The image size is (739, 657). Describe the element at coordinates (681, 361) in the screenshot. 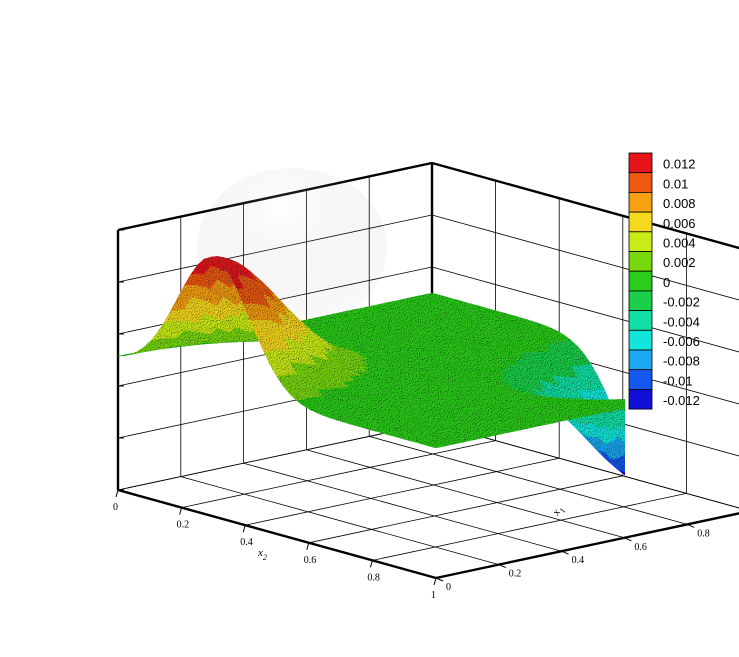

I see `legend-label: -0.008` at that location.